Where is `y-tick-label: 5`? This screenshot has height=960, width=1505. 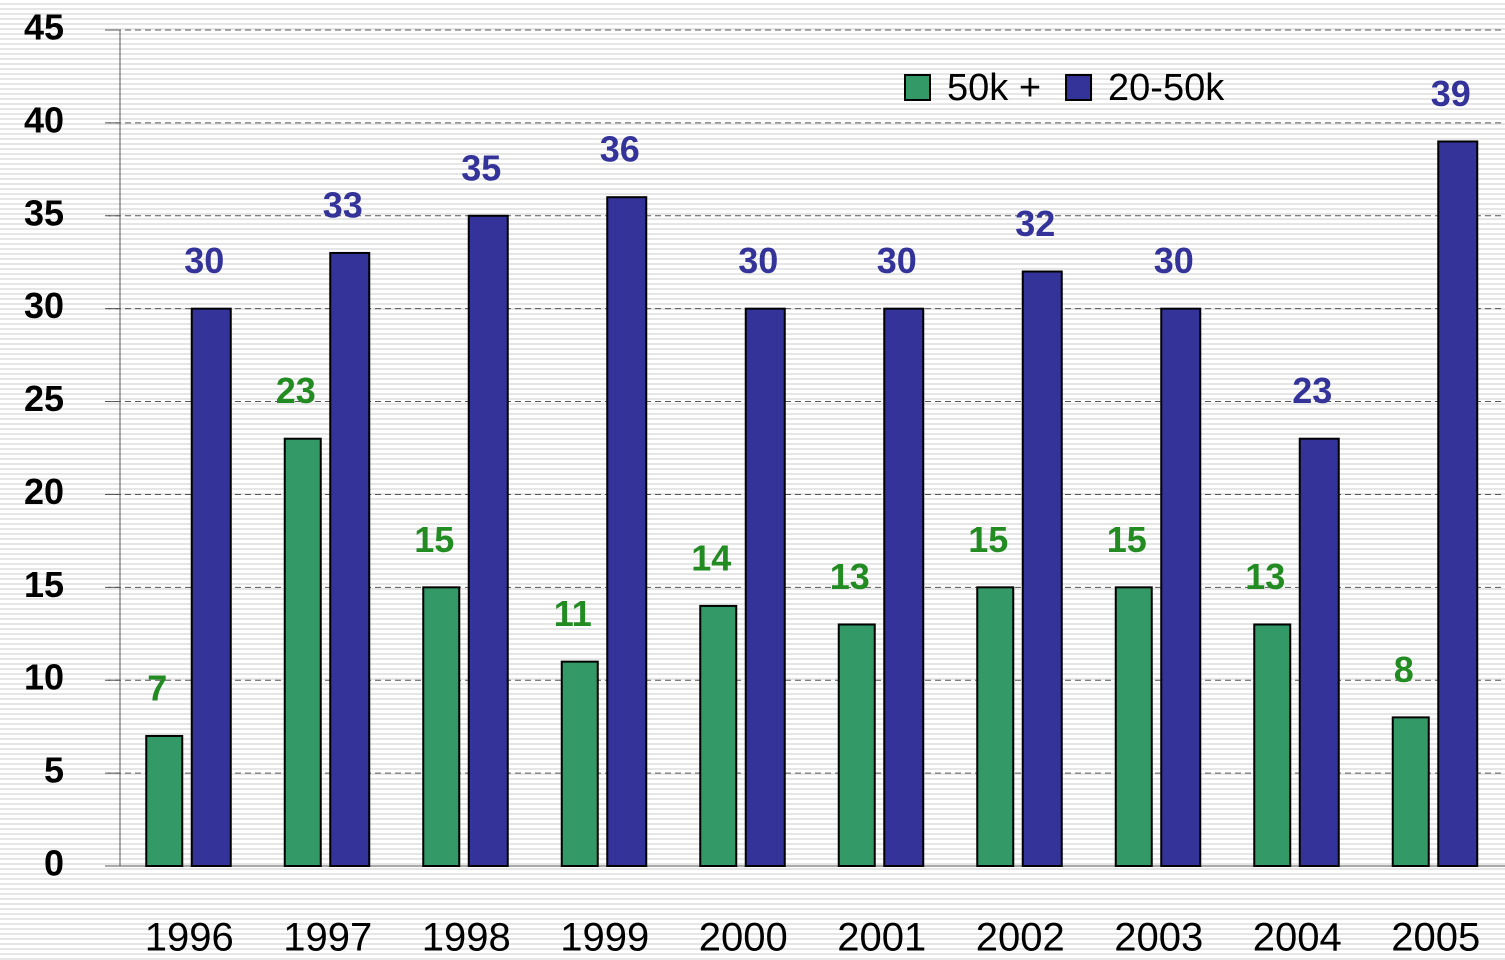 y-tick-label: 5 is located at coordinates (54, 770).